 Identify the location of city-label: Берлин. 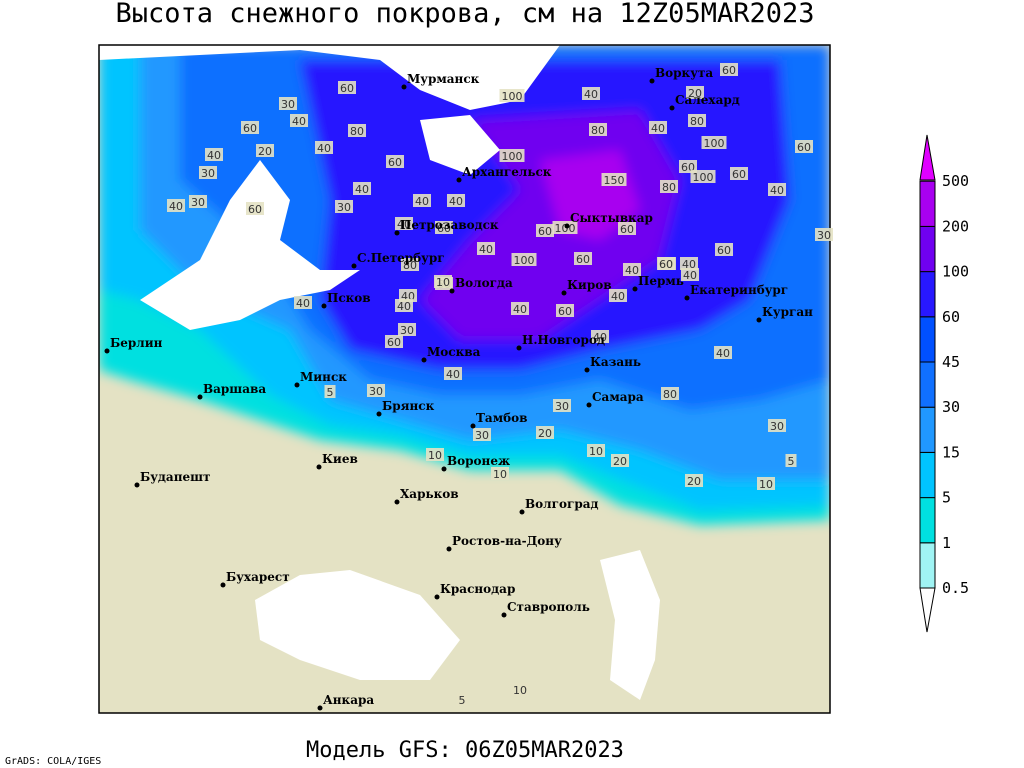
(136, 343).